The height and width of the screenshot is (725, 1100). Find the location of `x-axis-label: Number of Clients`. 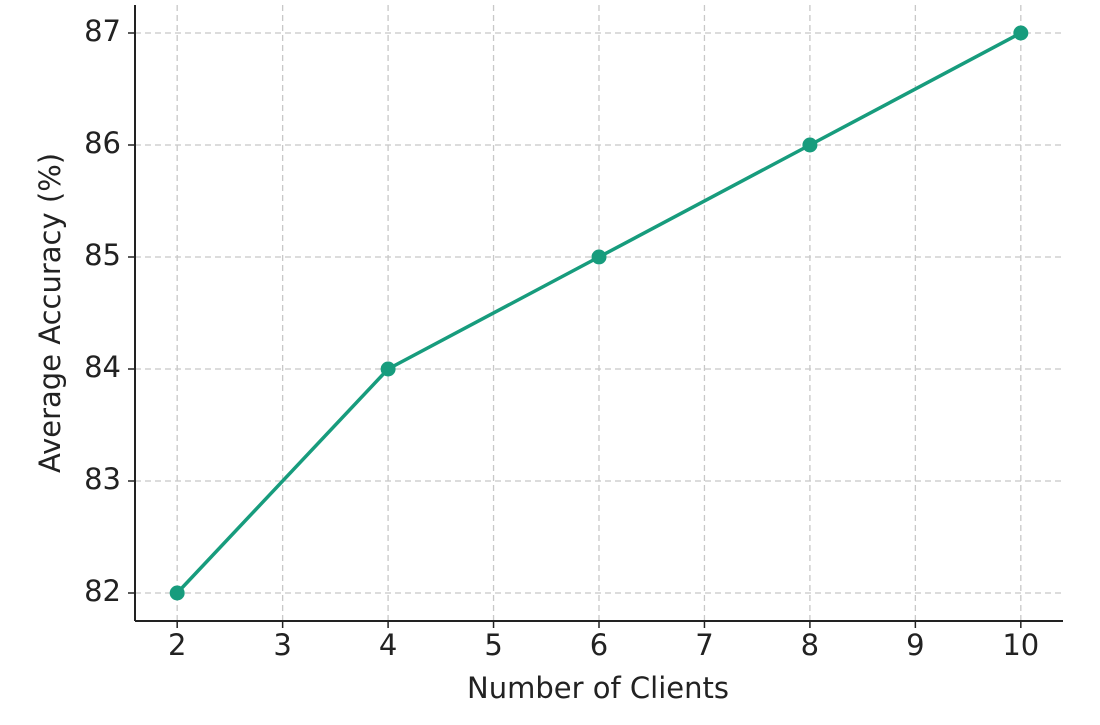

x-axis-label: Number of Clients is located at coordinates (598, 688).